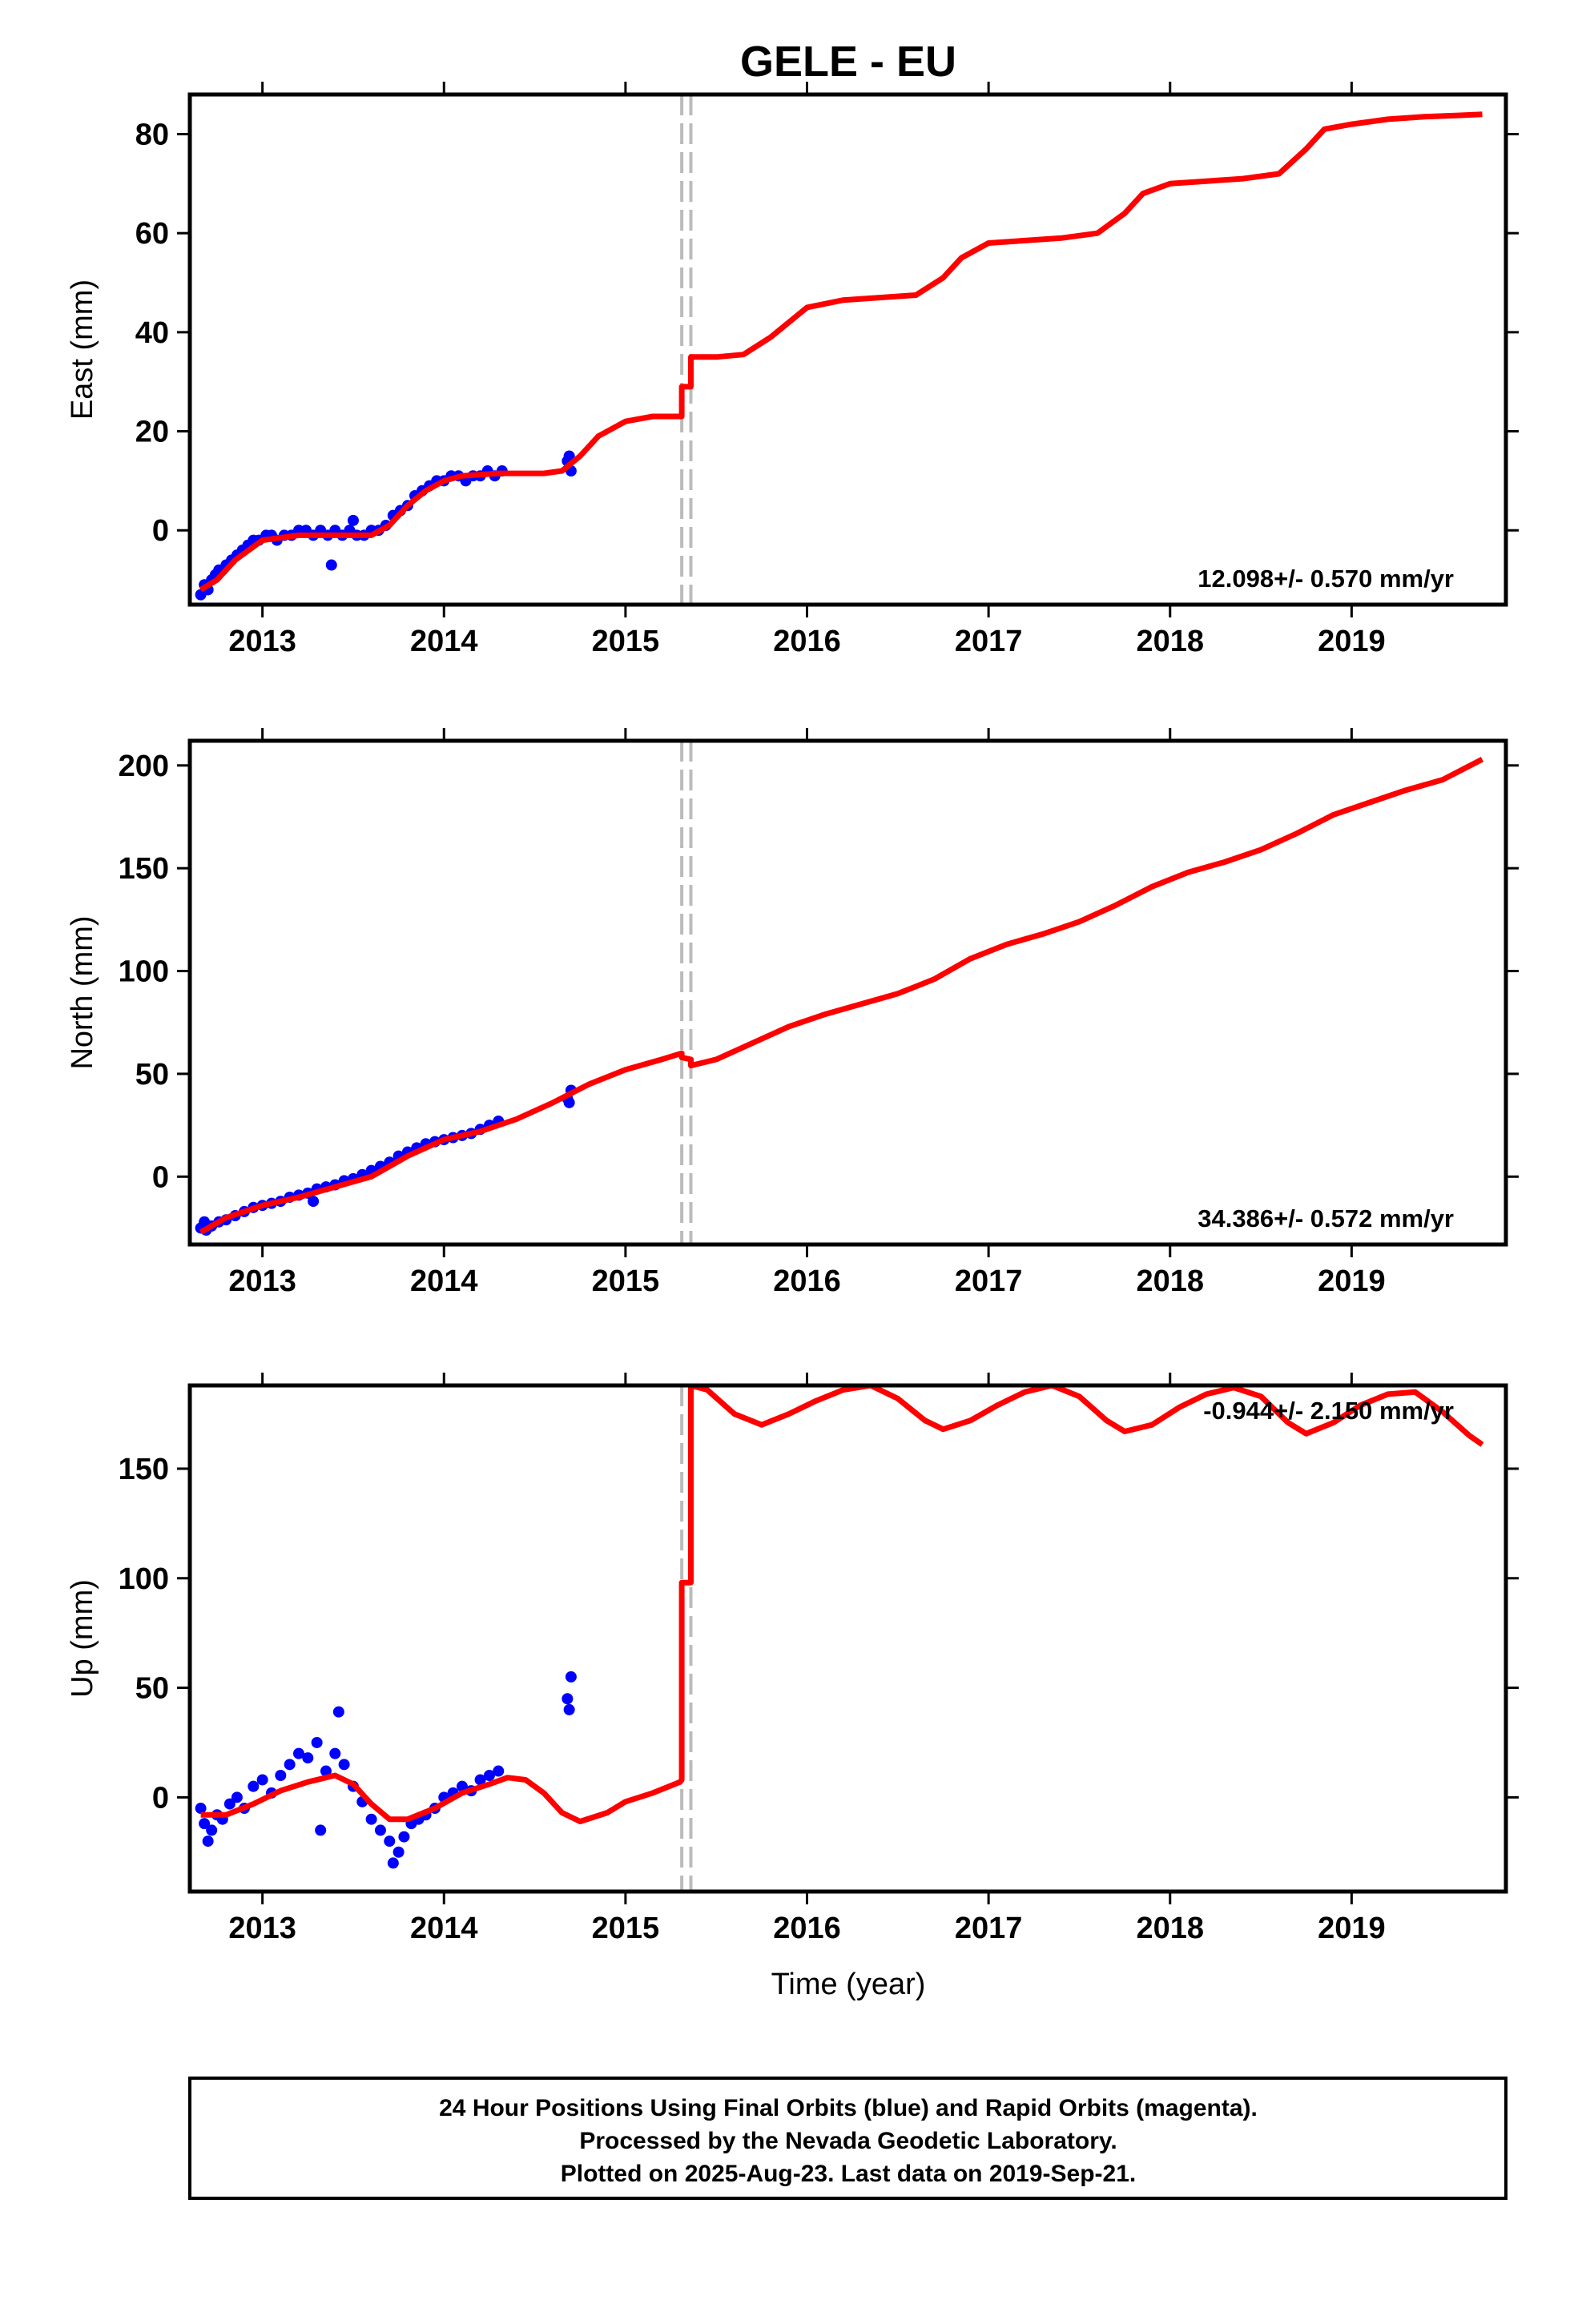  I want to click on chart-title: GELE - EU, so click(848, 62).